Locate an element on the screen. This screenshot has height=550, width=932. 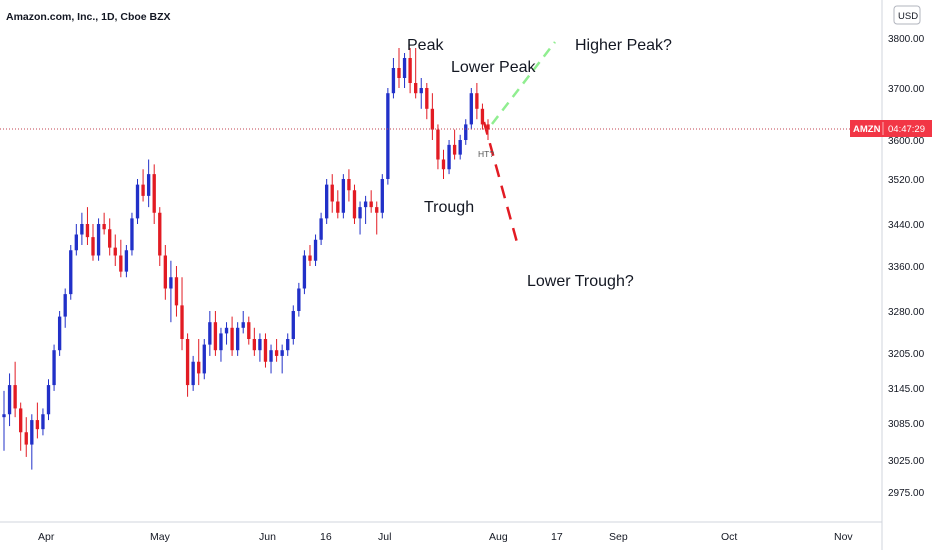
symbol-price-tag: AMZN 04:47:29 is located at coordinates (891, 128).